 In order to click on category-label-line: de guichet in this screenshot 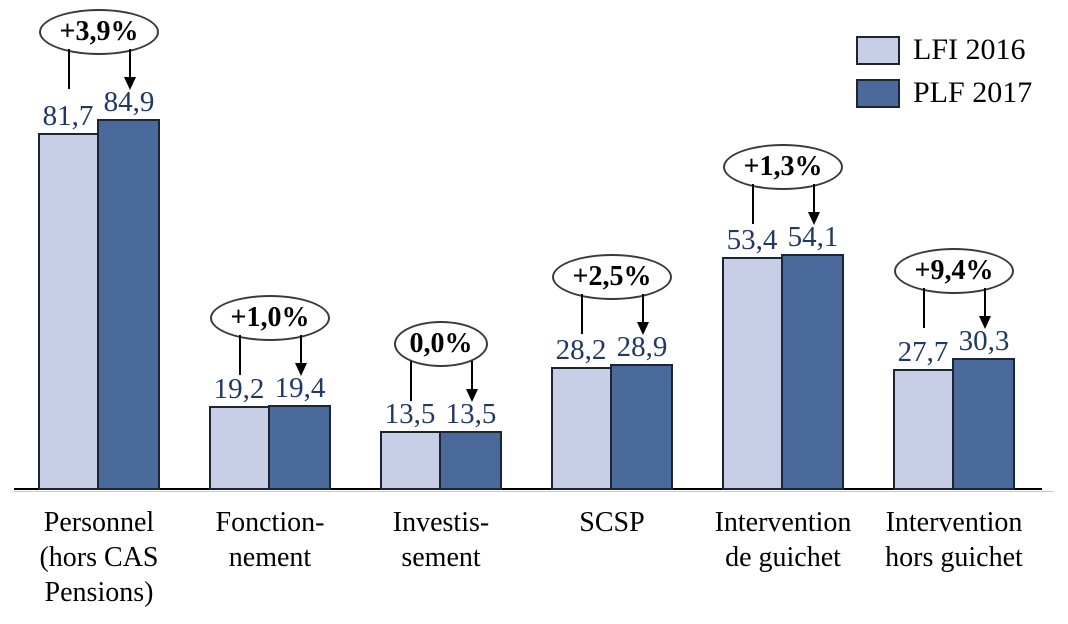, I will do `click(783, 557)`.